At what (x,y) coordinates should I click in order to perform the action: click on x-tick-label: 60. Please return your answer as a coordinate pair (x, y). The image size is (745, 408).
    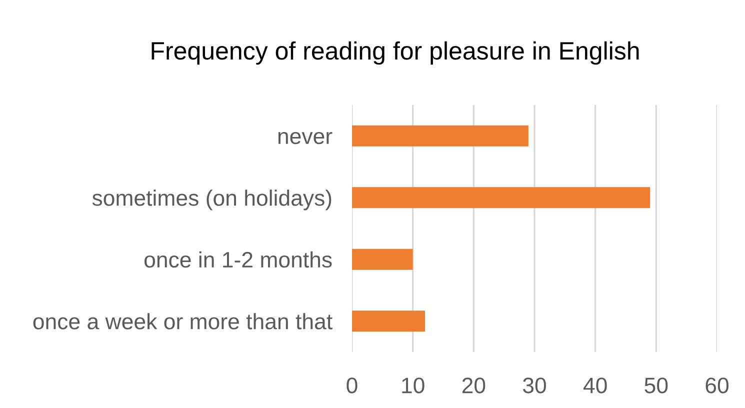
    Looking at the image, I should click on (717, 386).